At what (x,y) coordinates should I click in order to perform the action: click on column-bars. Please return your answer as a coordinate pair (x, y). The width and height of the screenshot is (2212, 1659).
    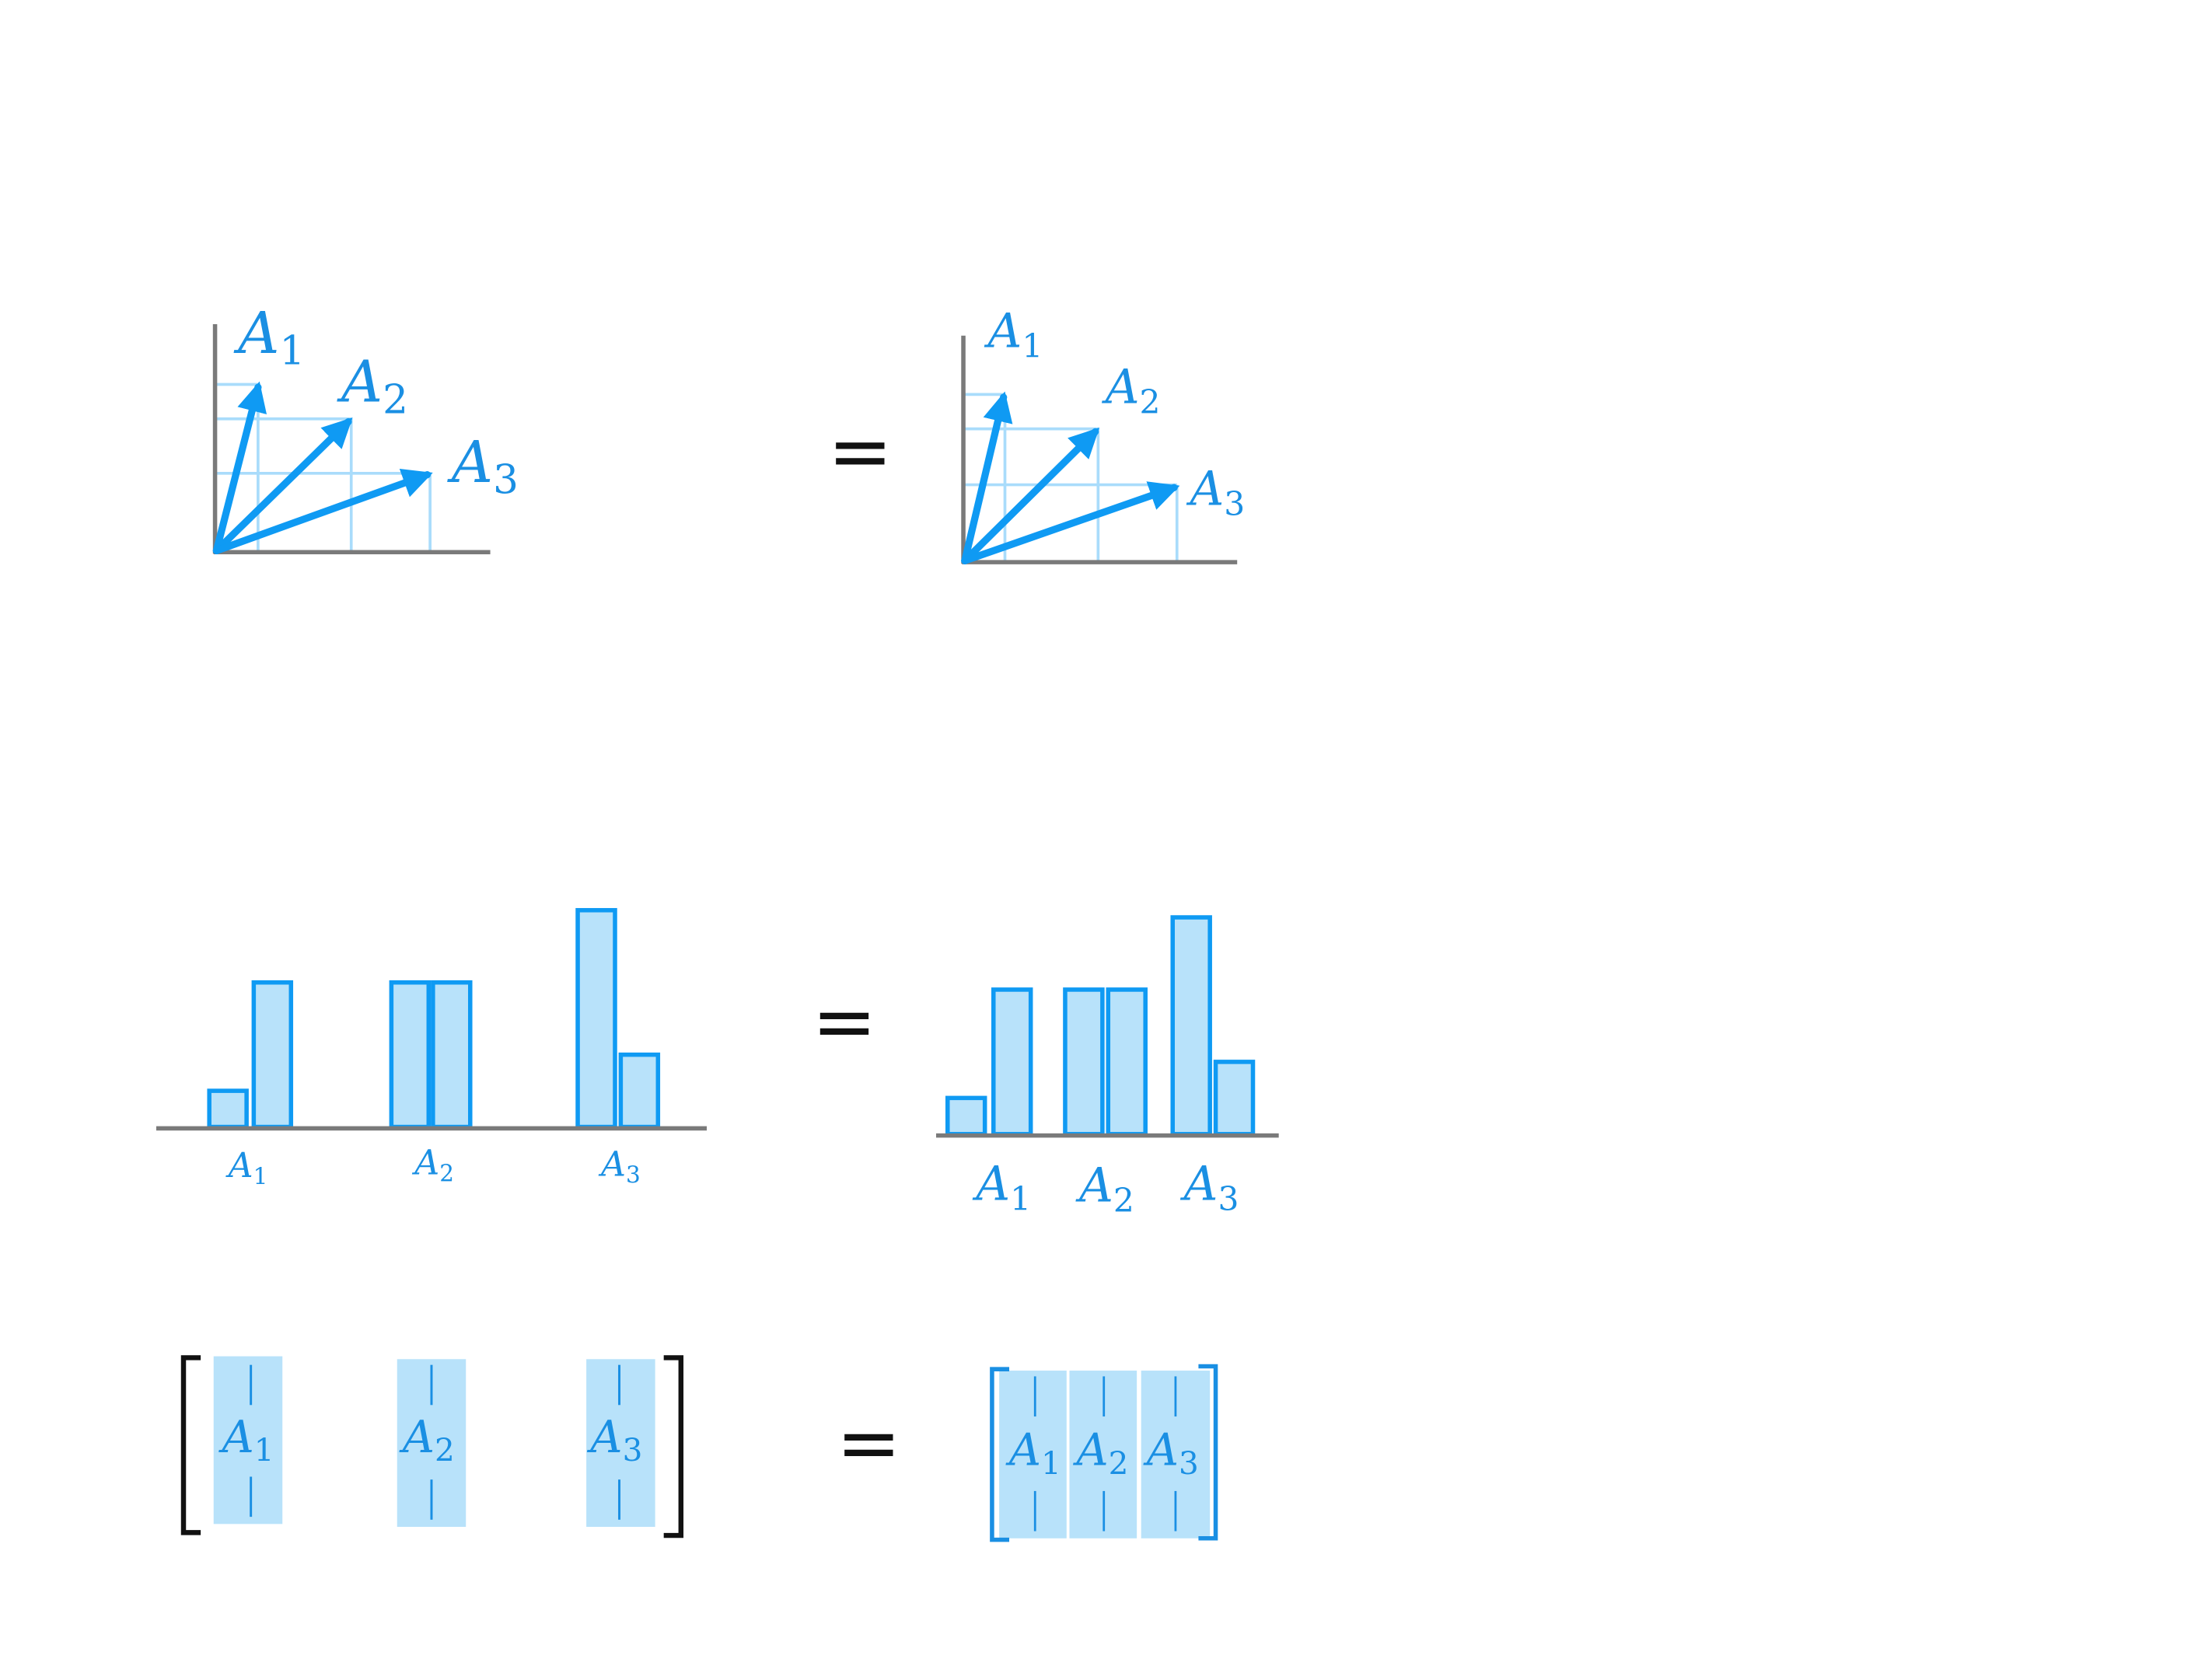
    Looking at the image, I should click on (1105, 1454).